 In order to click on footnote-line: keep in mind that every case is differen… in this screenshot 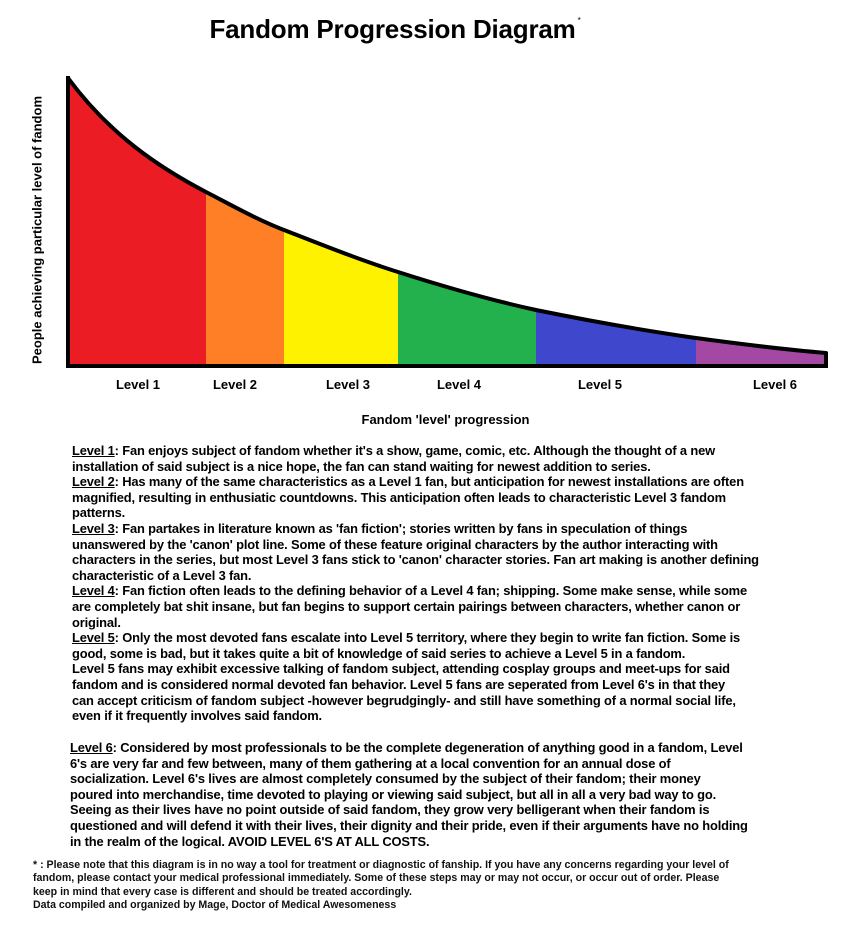, I will do `click(222, 891)`.